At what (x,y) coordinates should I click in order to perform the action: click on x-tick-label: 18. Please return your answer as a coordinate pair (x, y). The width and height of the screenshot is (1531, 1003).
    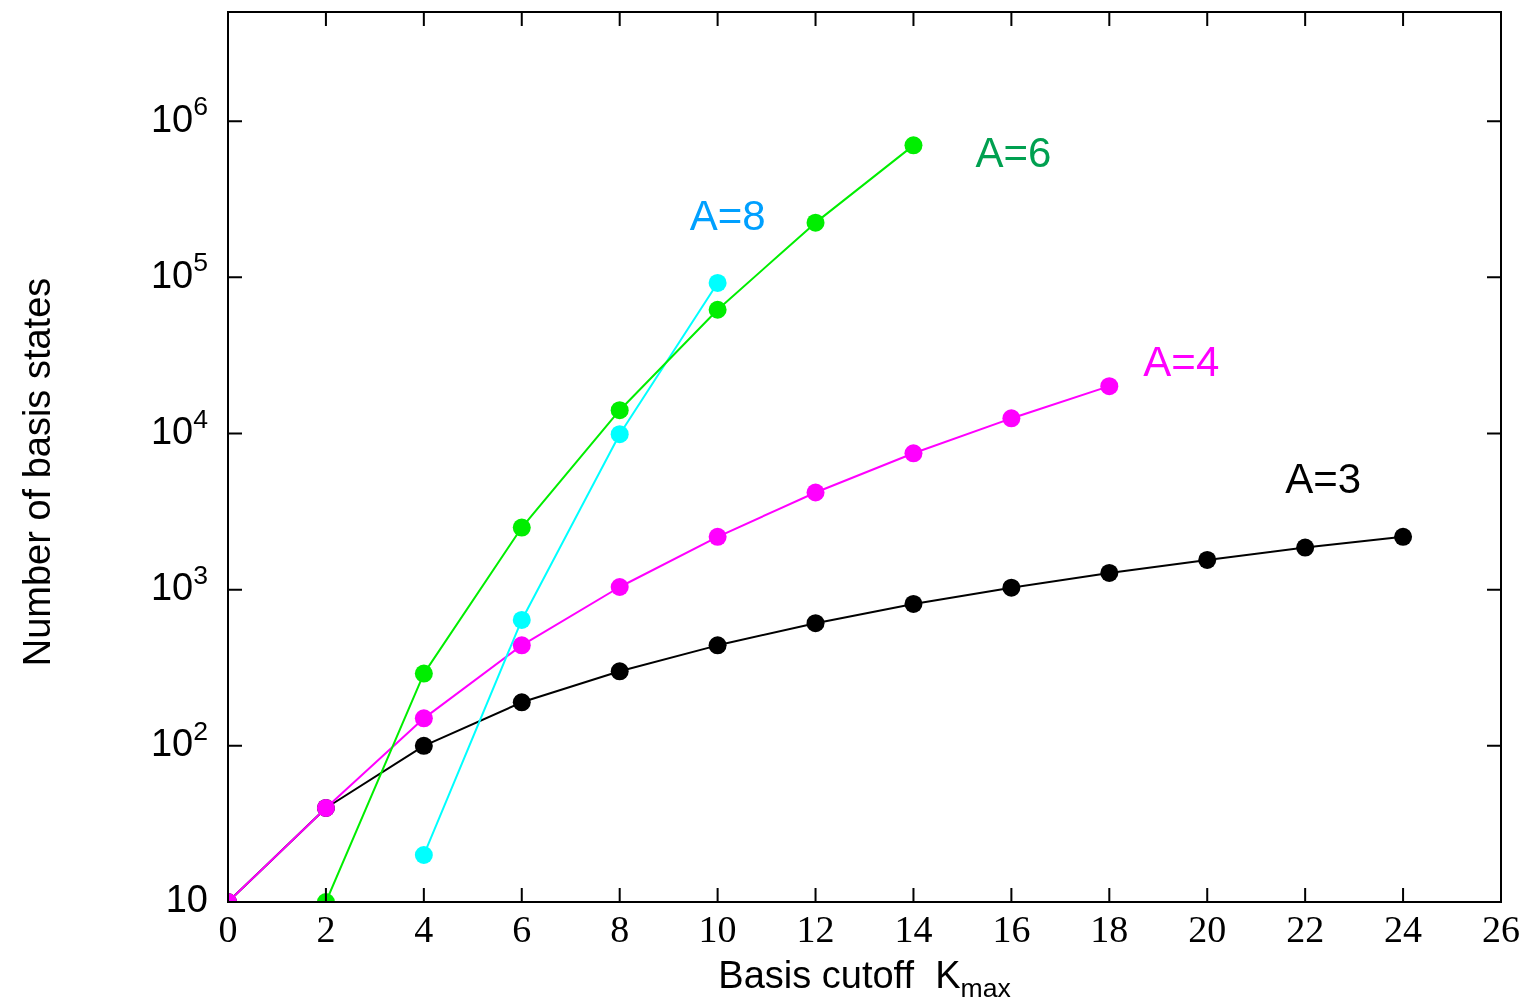
    Looking at the image, I should click on (1109, 928).